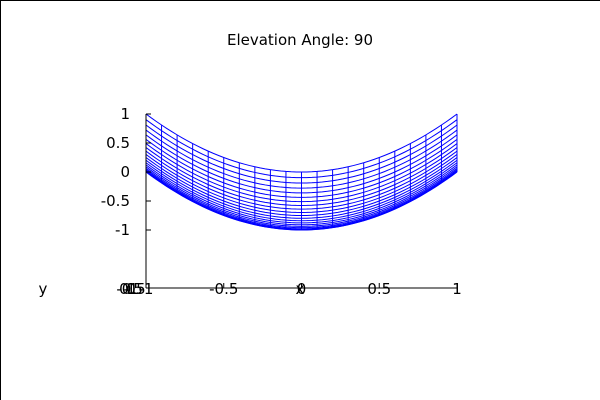 Image resolution: width=600 pixels, height=400 pixels. I want to click on x-tick-label: 1, so click(457, 289).